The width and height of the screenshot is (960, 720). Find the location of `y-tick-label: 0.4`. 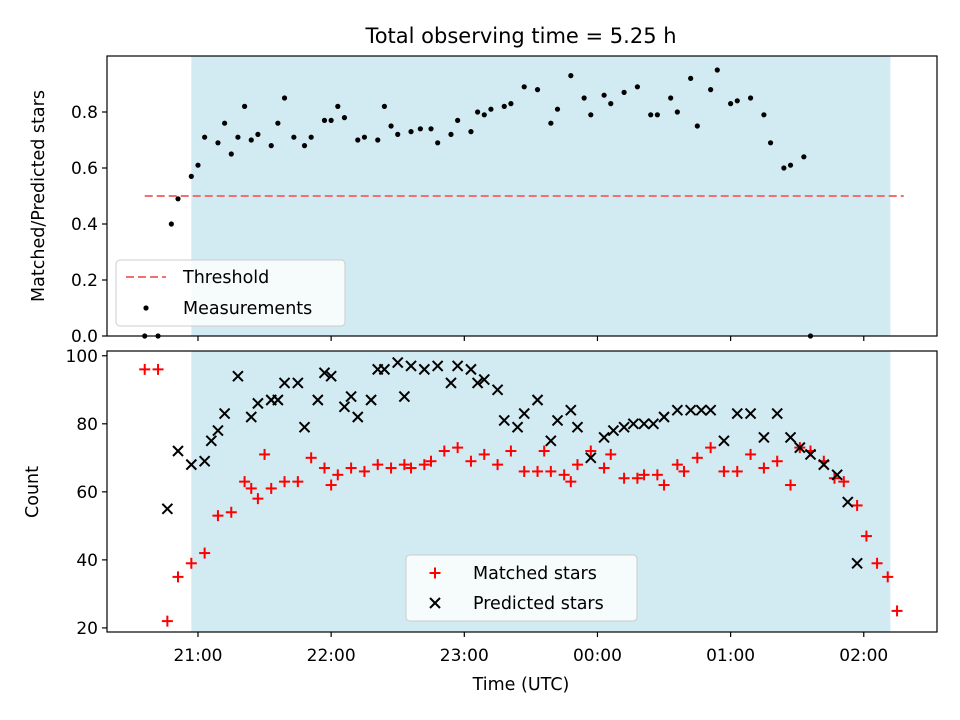

y-tick-label: 0.4 is located at coordinates (84, 225).